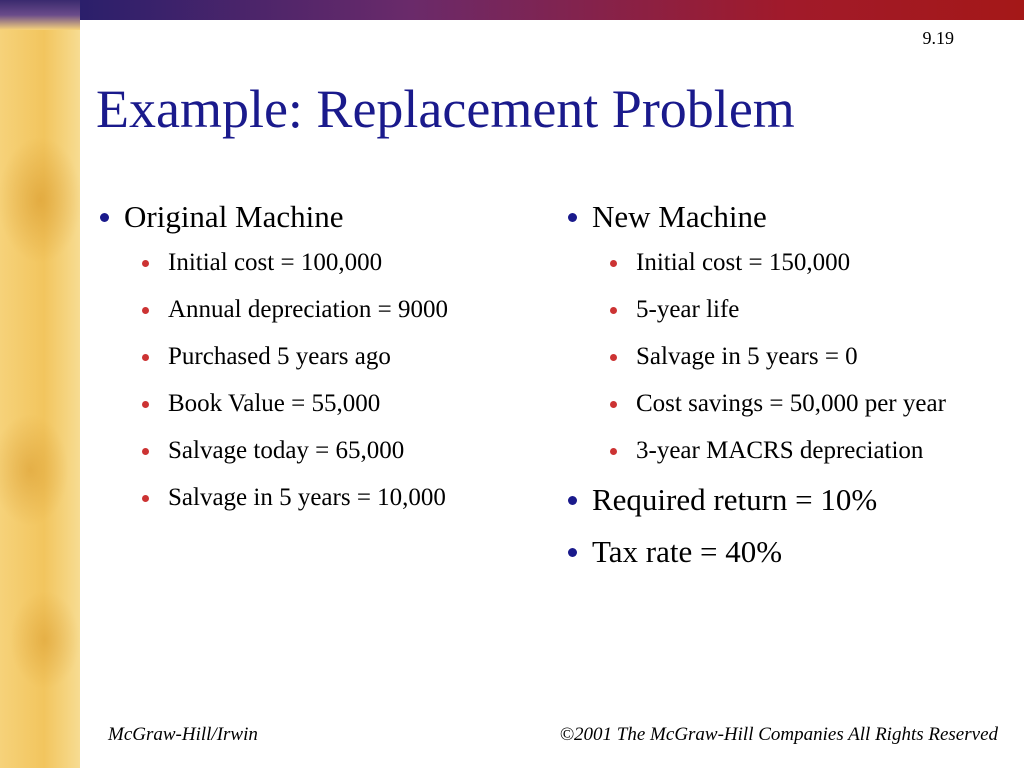 The width and height of the screenshot is (1024, 768). I want to click on bullet-text: New Machine, so click(679, 216).